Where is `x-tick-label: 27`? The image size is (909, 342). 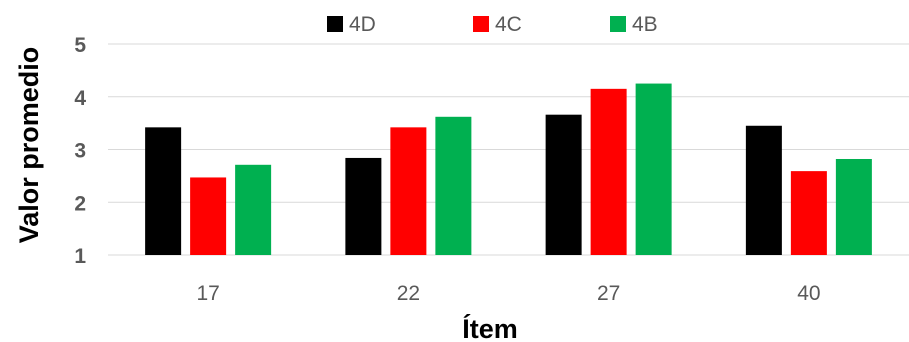
x-tick-label: 27 is located at coordinates (608, 293).